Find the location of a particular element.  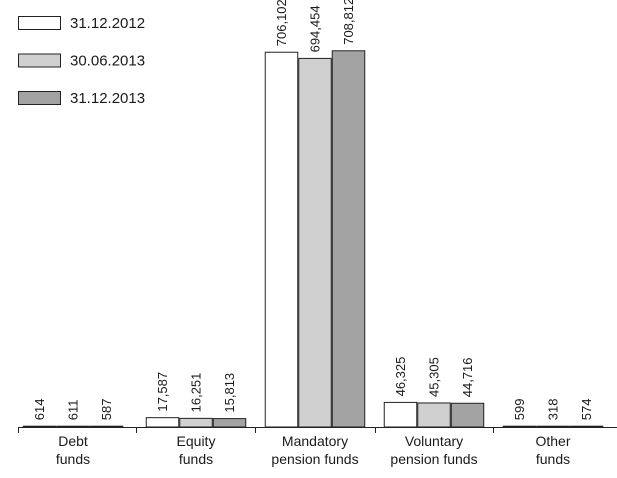

x-tick-label-line: Other is located at coordinates (552, 441).